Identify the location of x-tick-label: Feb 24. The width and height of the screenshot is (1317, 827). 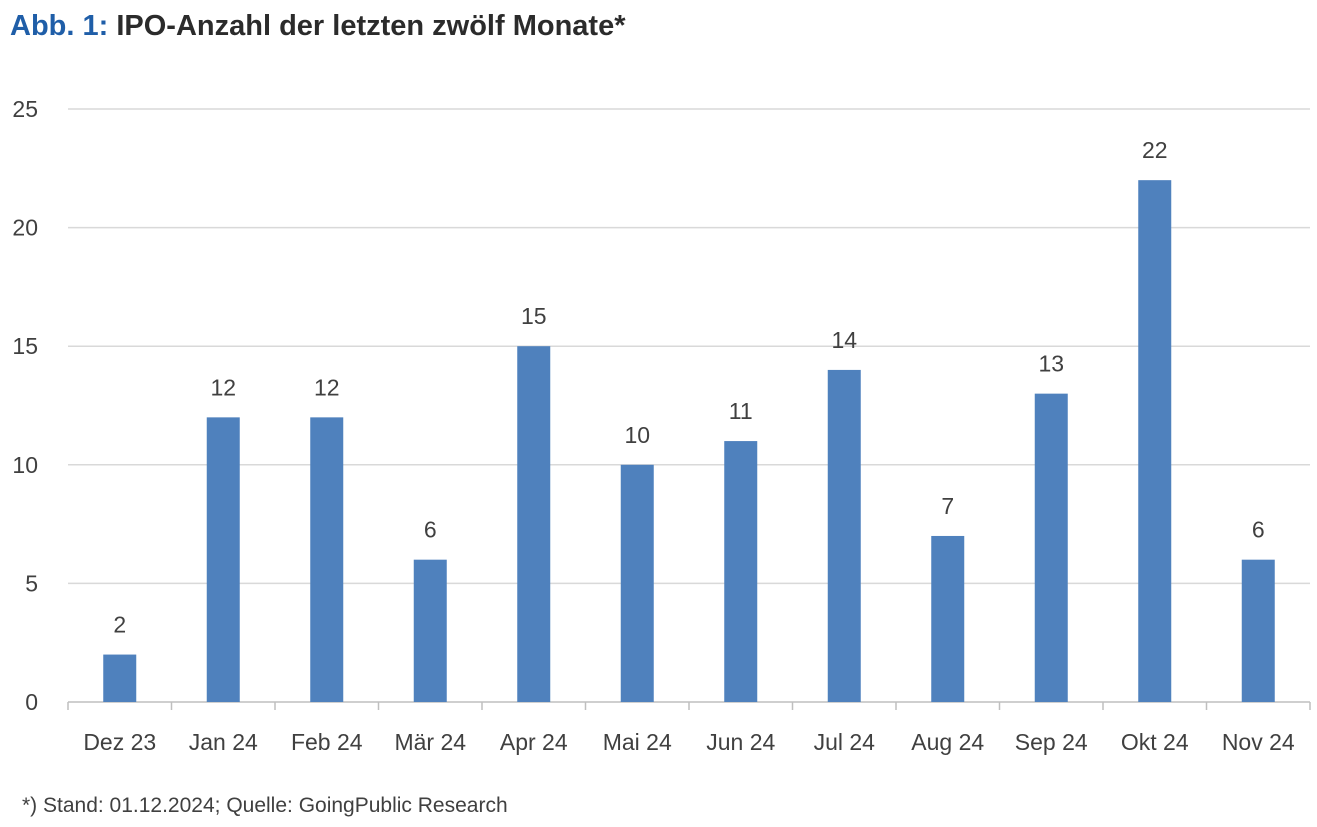
(327, 742).